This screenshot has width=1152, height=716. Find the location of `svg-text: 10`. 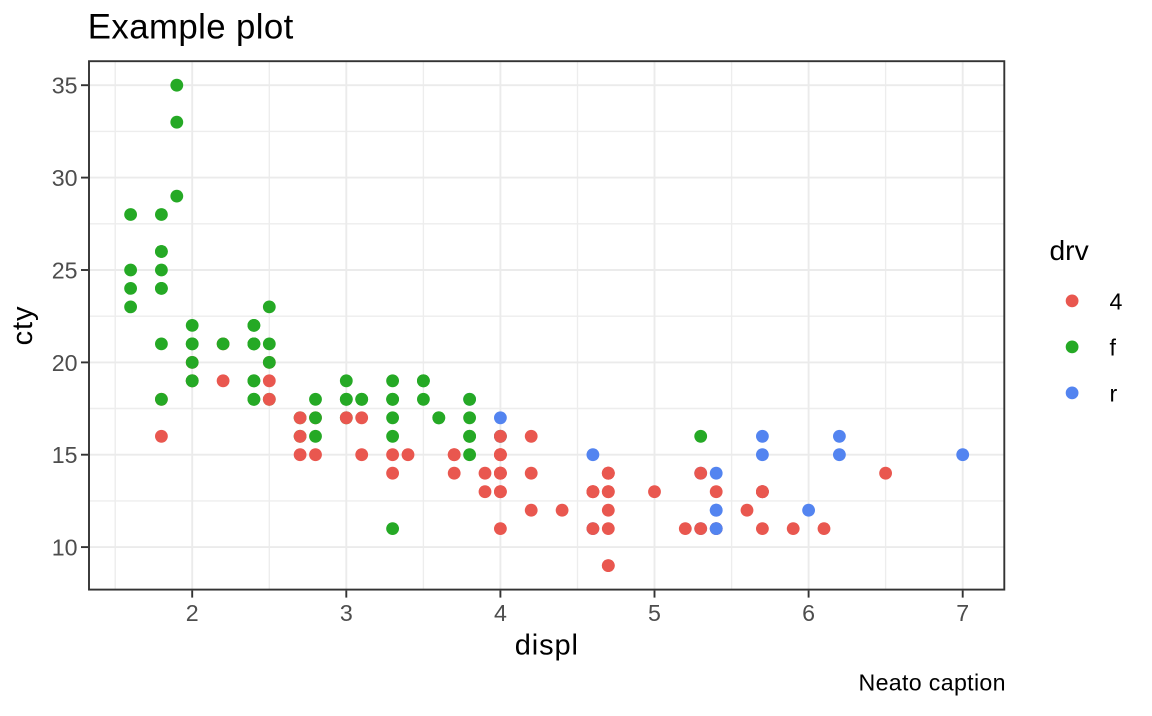

svg-text: 10 is located at coordinates (65, 548).